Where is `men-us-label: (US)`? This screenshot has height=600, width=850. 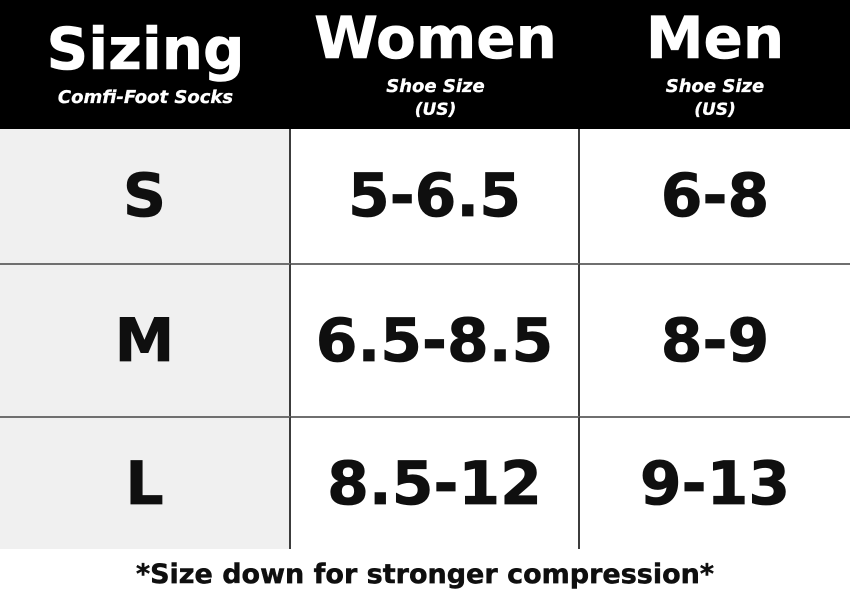 men-us-label: (US) is located at coordinates (715, 109).